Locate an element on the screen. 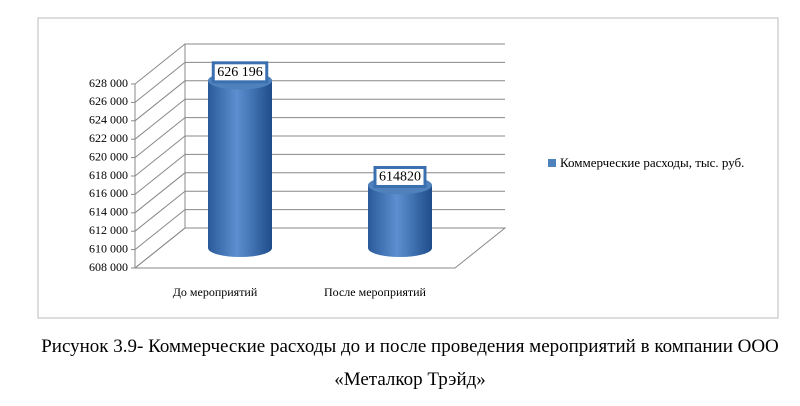 The image size is (800, 406). y-tick-label: 612 000 is located at coordinates (108, 230).